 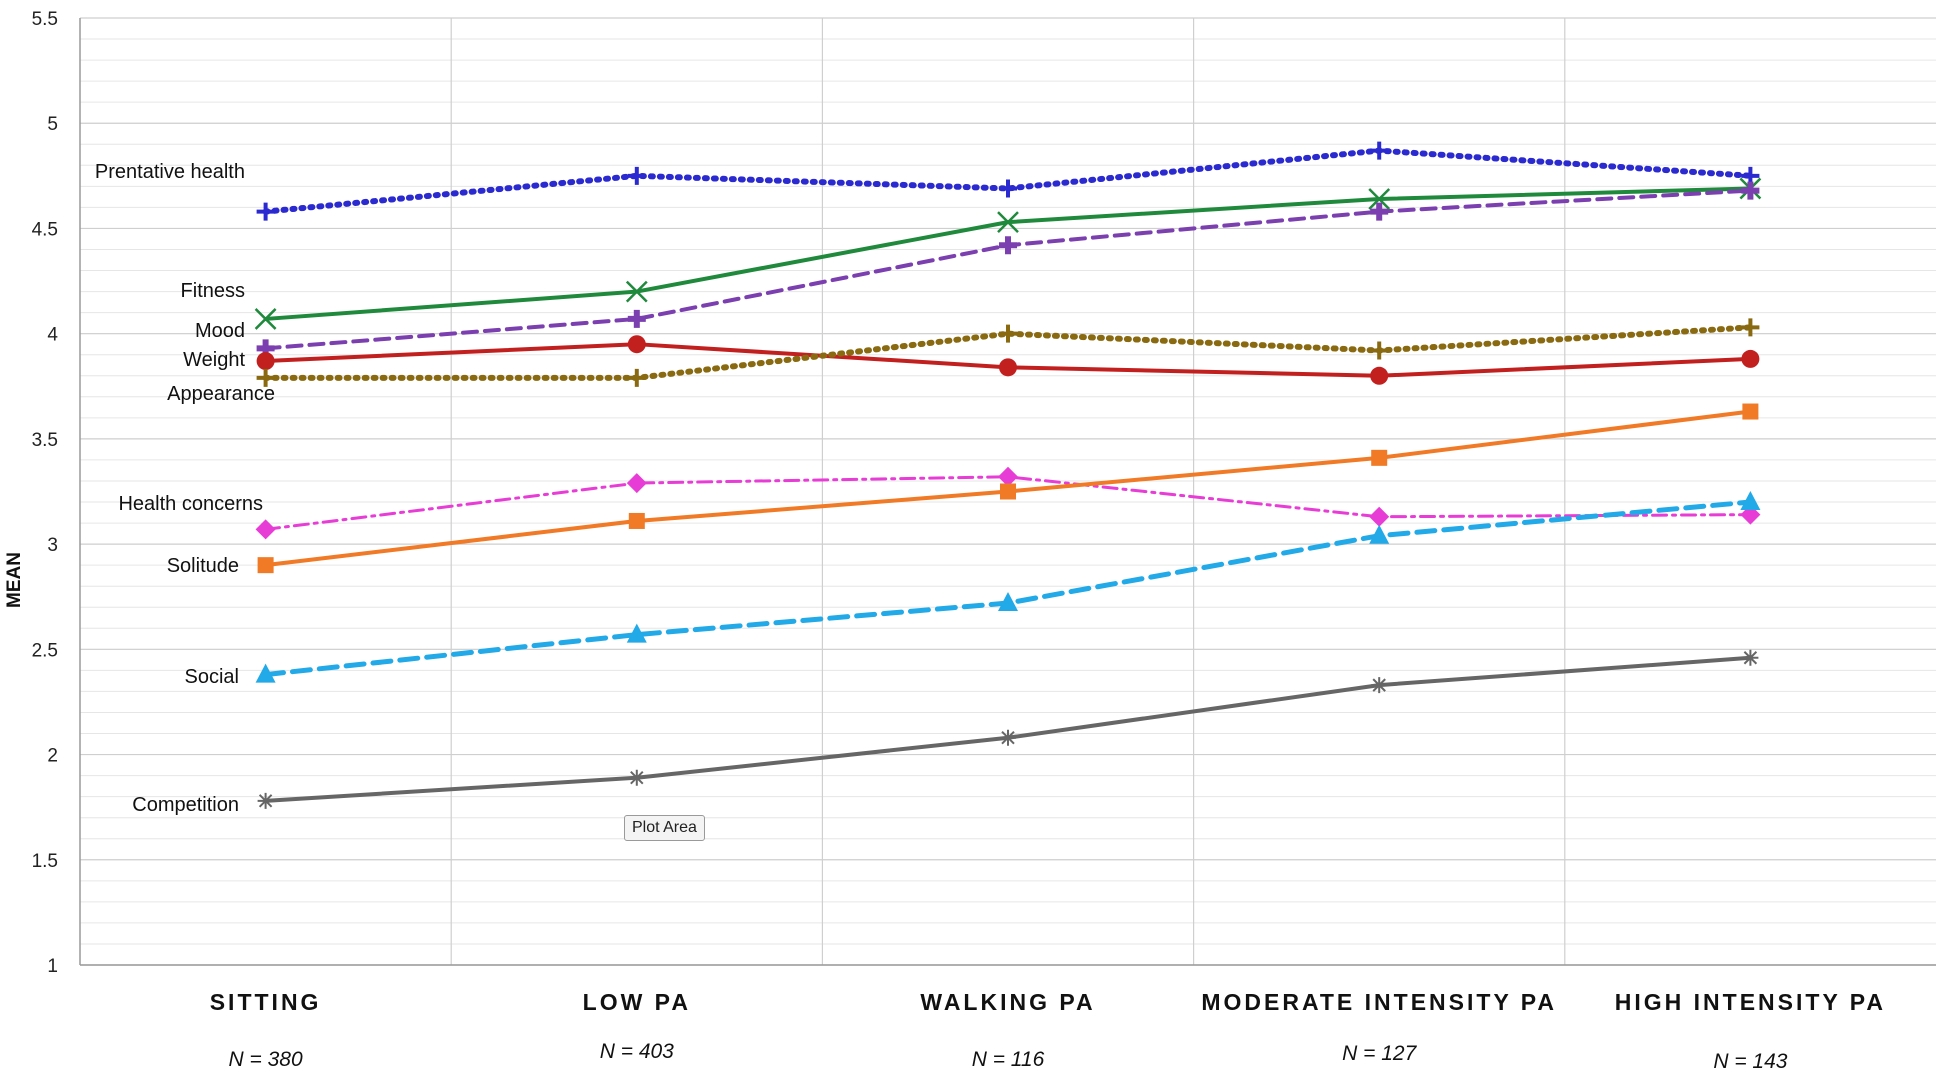 What do you see at coordinates (214, 360) in the screenshot?
I see `series-label: Weight` at bounding box center [214, 360].